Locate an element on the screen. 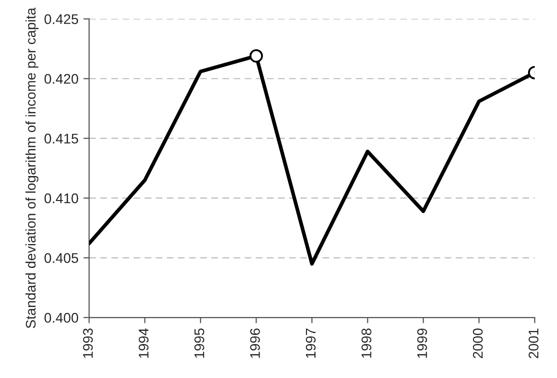 This screenshot has width=557, height=378. x-tick-label: 2000 is located at coordinates (477, 343).